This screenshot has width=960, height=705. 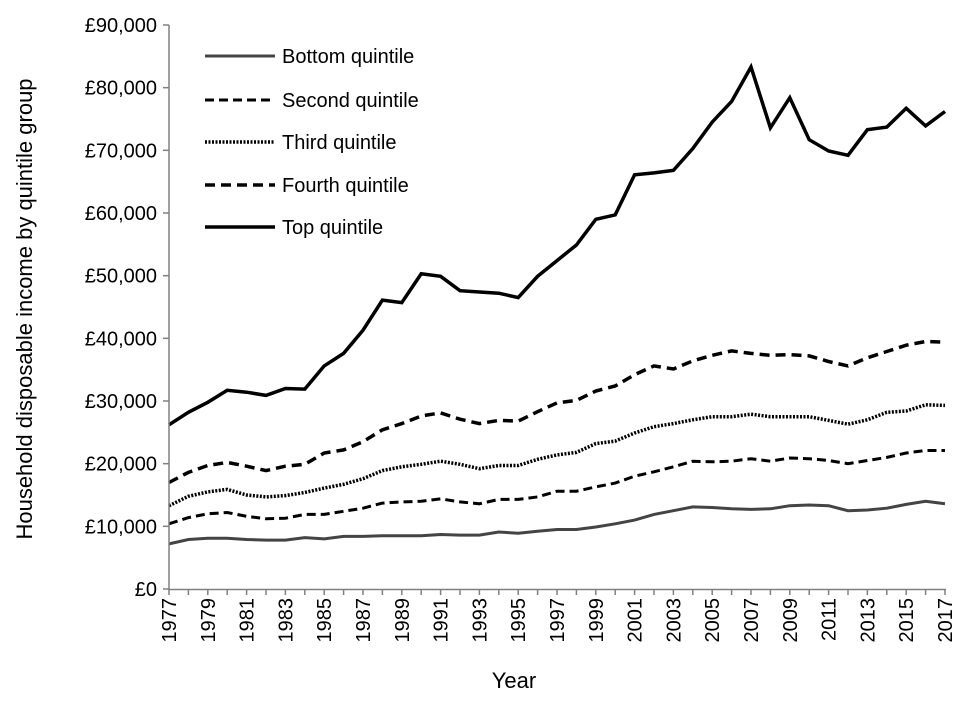 I want to click on x-tick-label: 1983, so click(x=286, y=620).